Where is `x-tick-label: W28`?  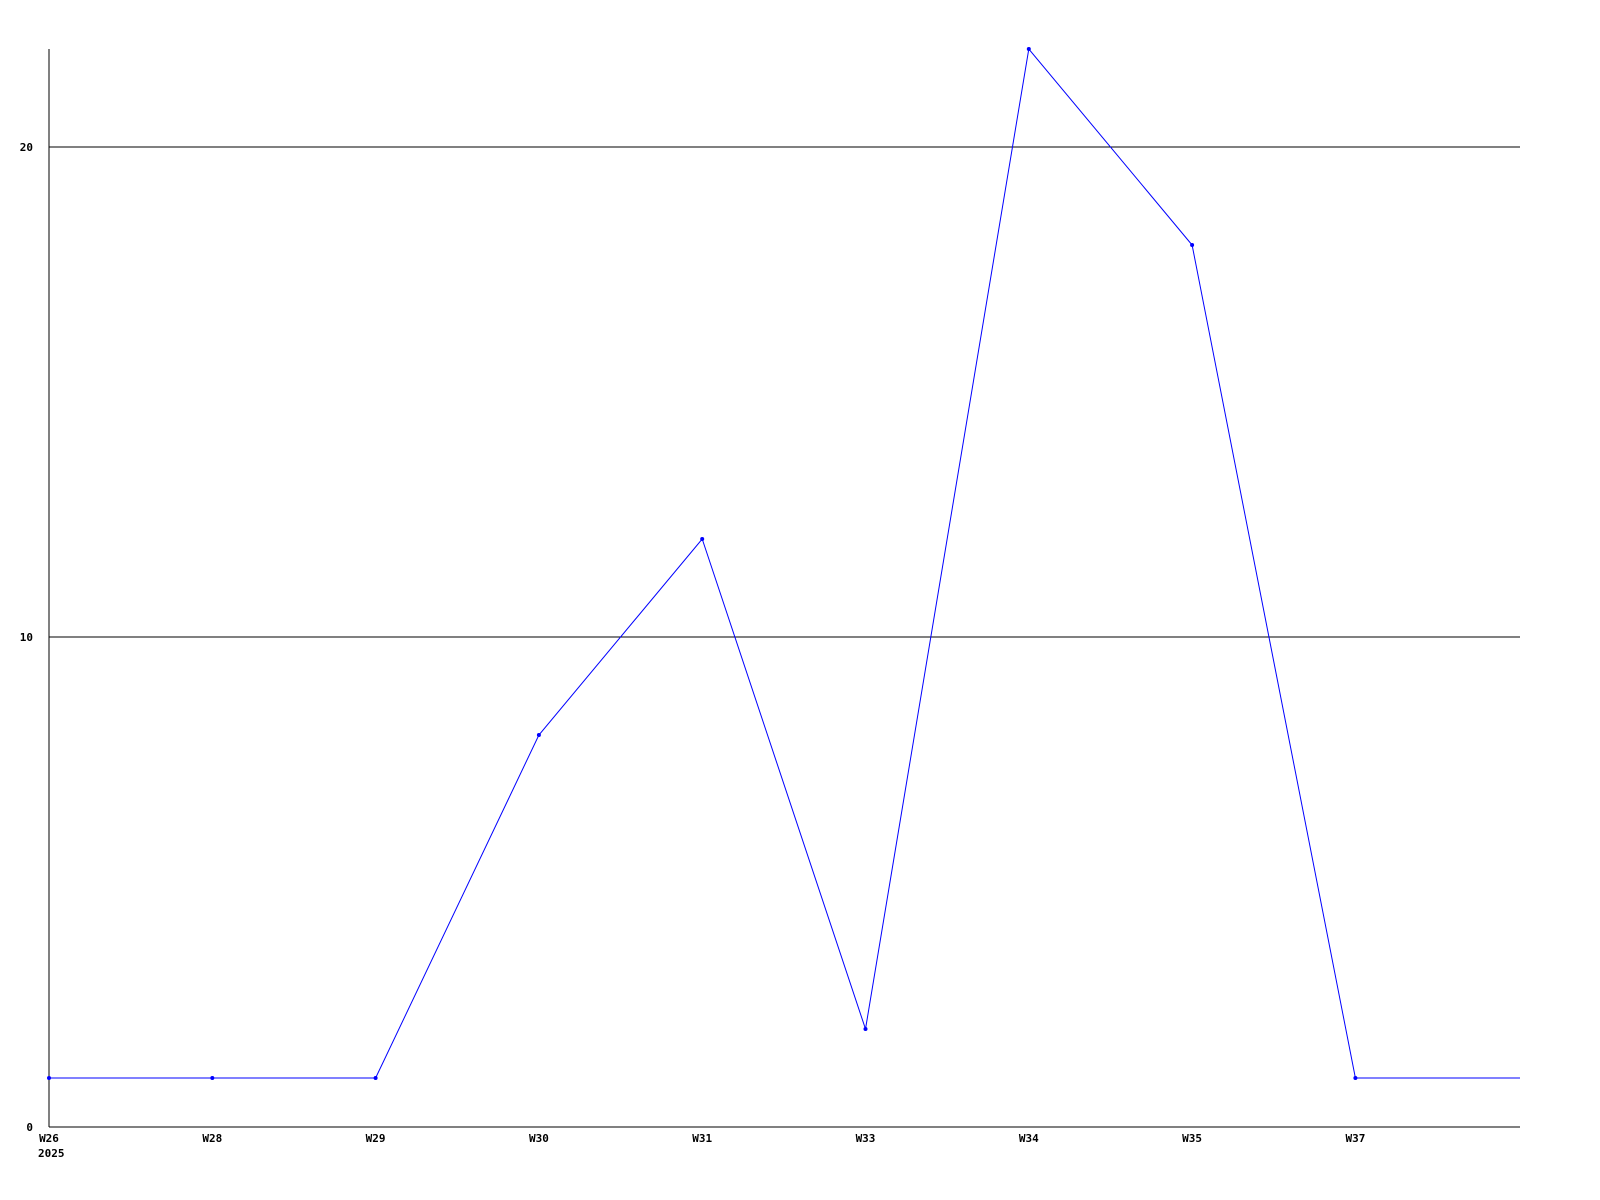
x-tick-label: W28 is located at coordinates (212, 1138).